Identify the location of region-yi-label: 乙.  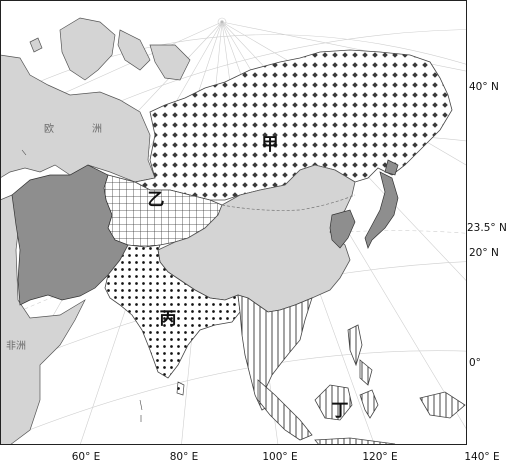
(156, 200).